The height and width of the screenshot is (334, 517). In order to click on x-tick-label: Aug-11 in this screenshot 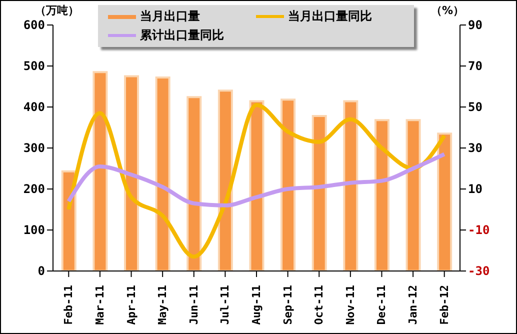, I will do `click(256, 304)`.